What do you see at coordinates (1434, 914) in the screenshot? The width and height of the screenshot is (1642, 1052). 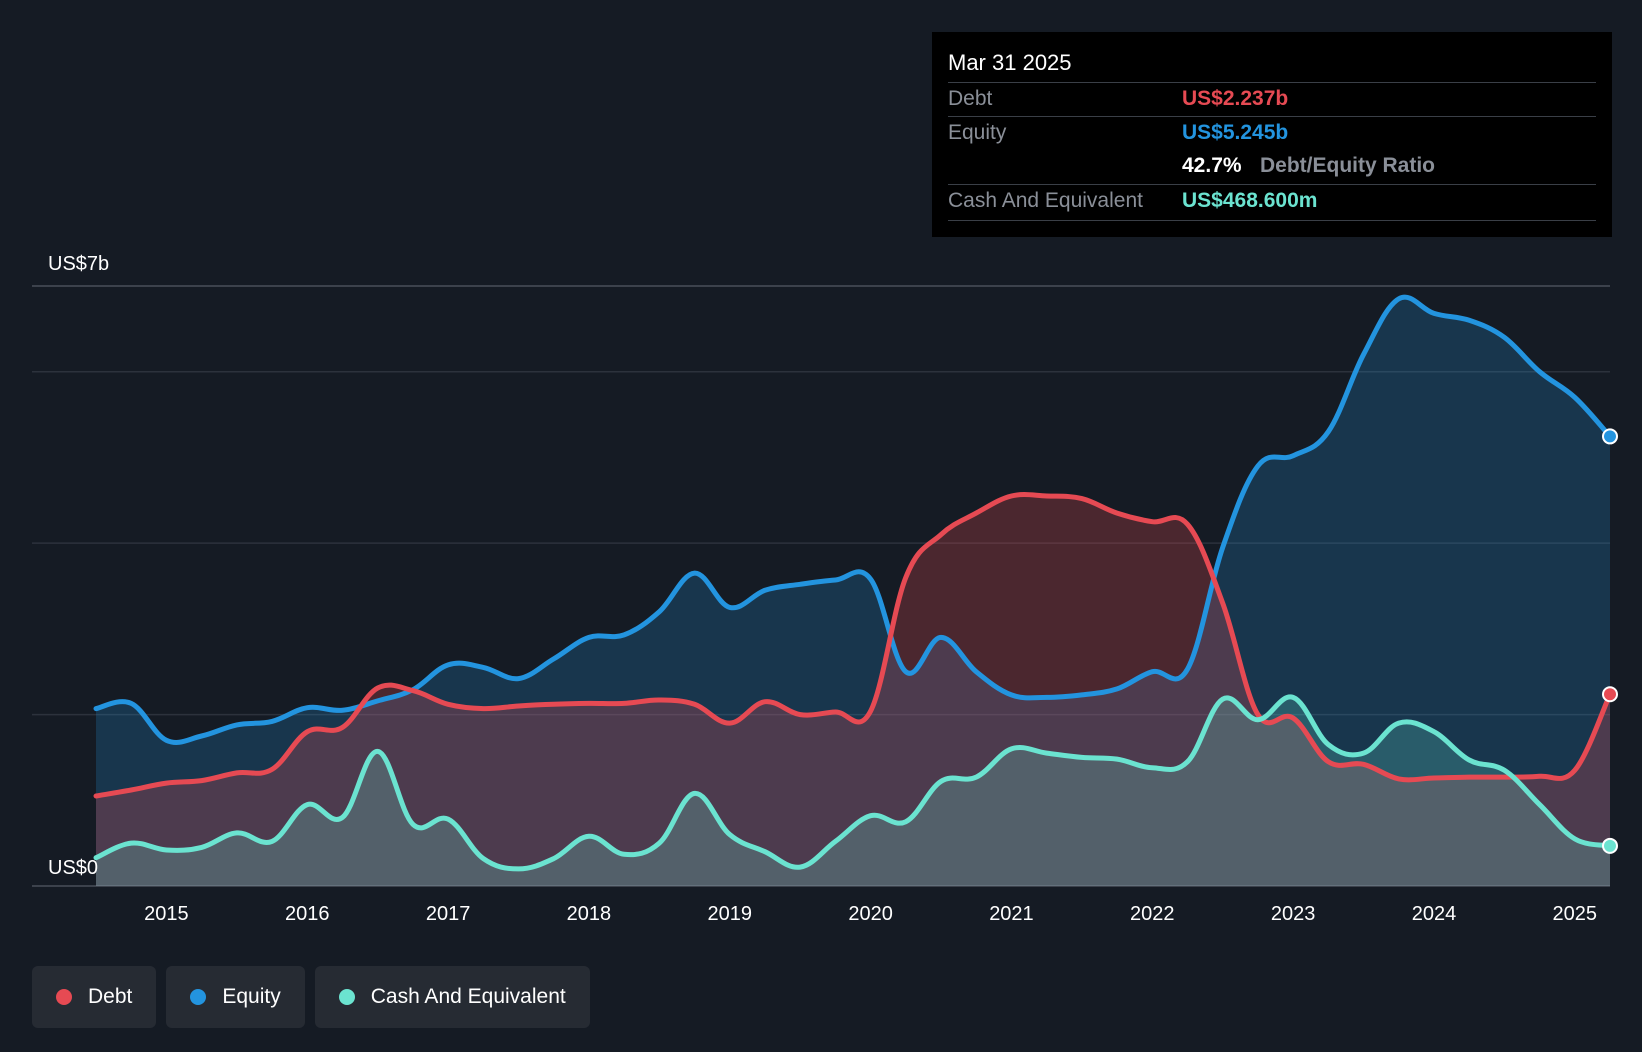 I see `x-tick-label: 2024` at bounding box center [1434, 914].